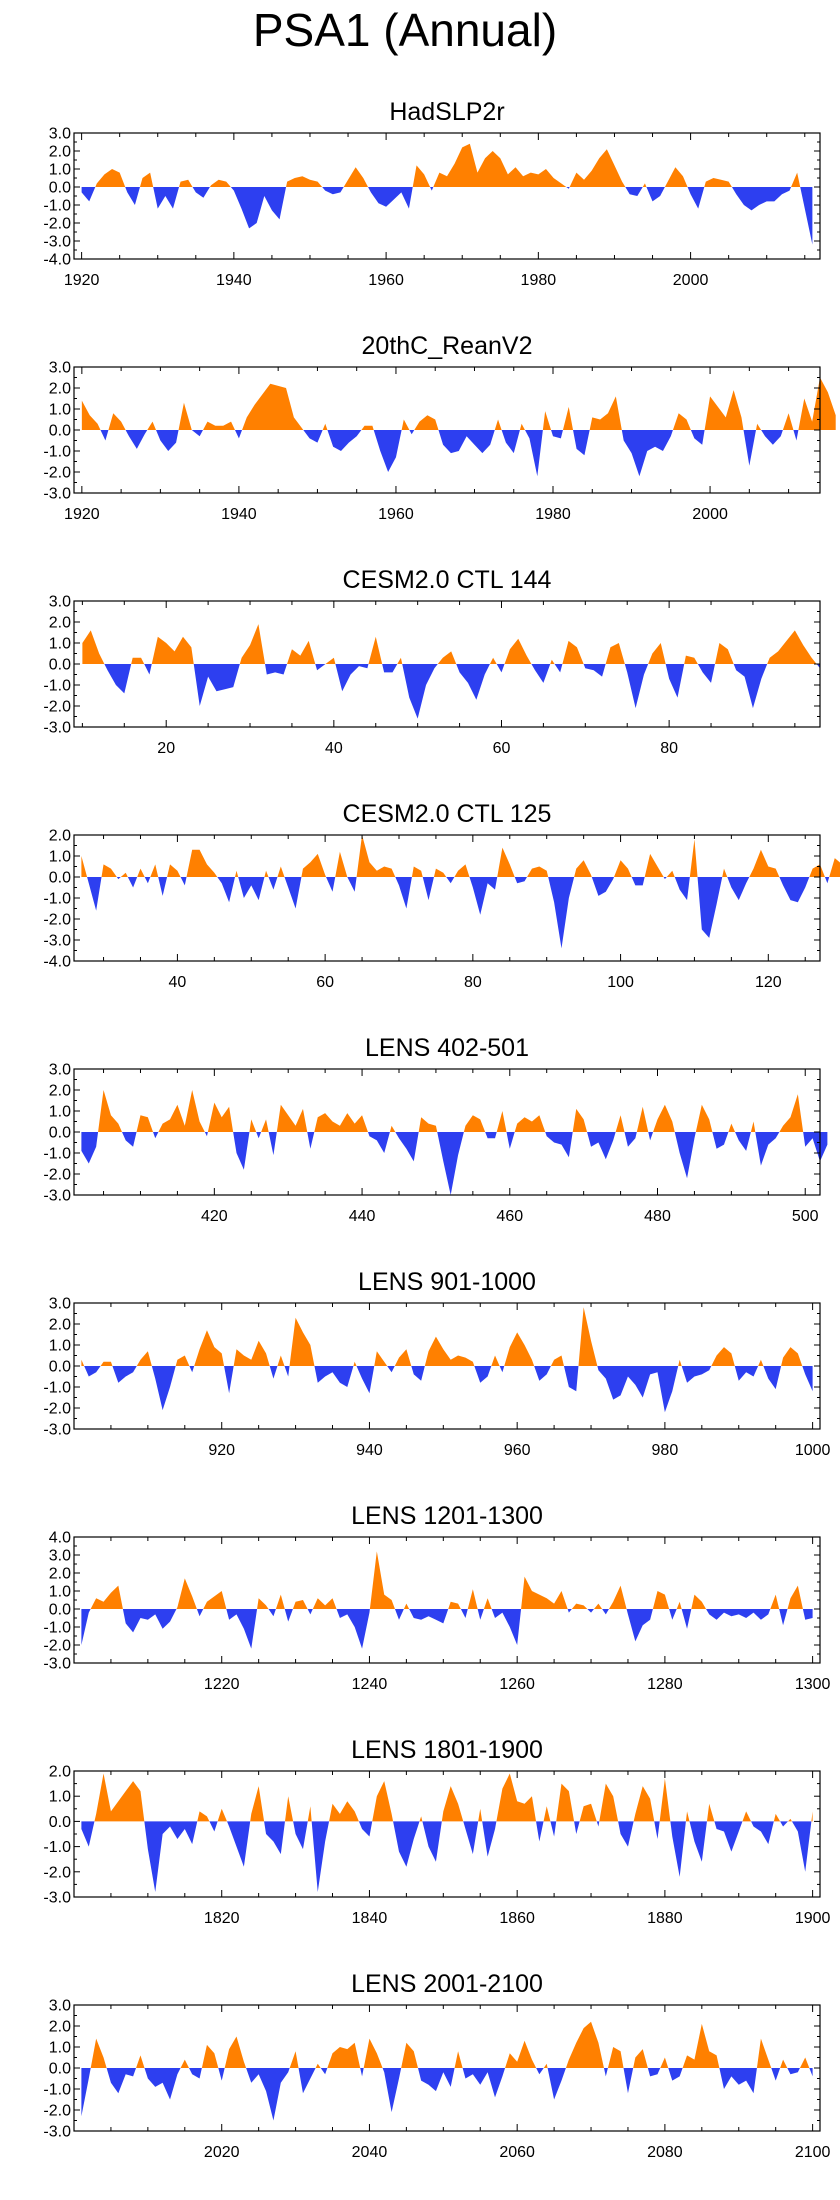 The image size is (840, 2200). Describe the element at coordinates (214, 1216) in the screenshot. I see `x-tick-label: 420` at that location.